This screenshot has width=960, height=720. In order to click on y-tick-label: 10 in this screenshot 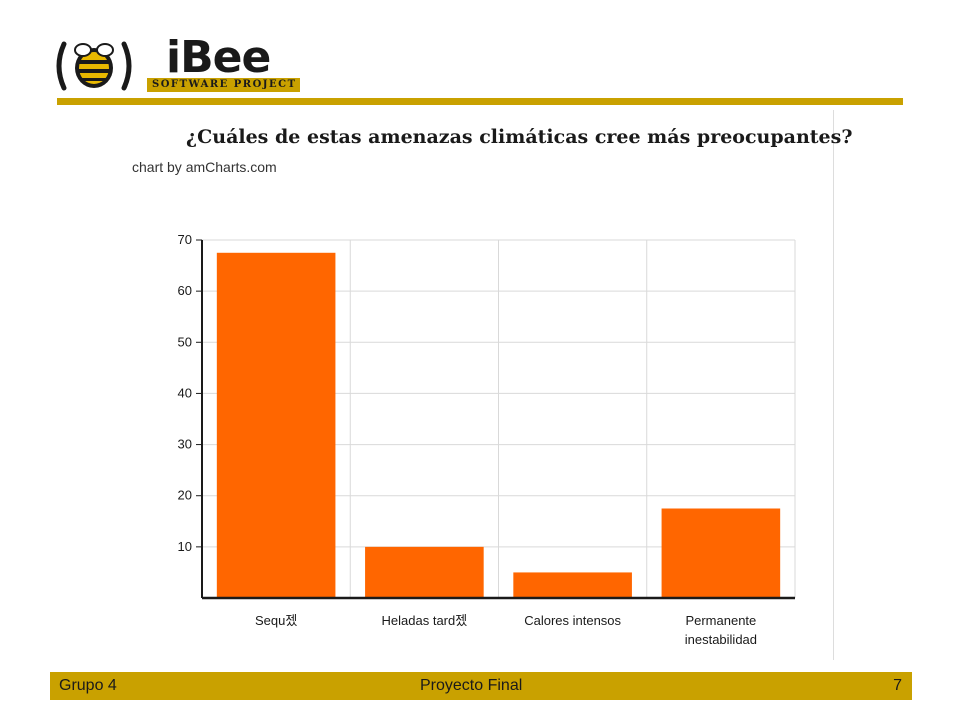, I will do `click(185, 546)`.